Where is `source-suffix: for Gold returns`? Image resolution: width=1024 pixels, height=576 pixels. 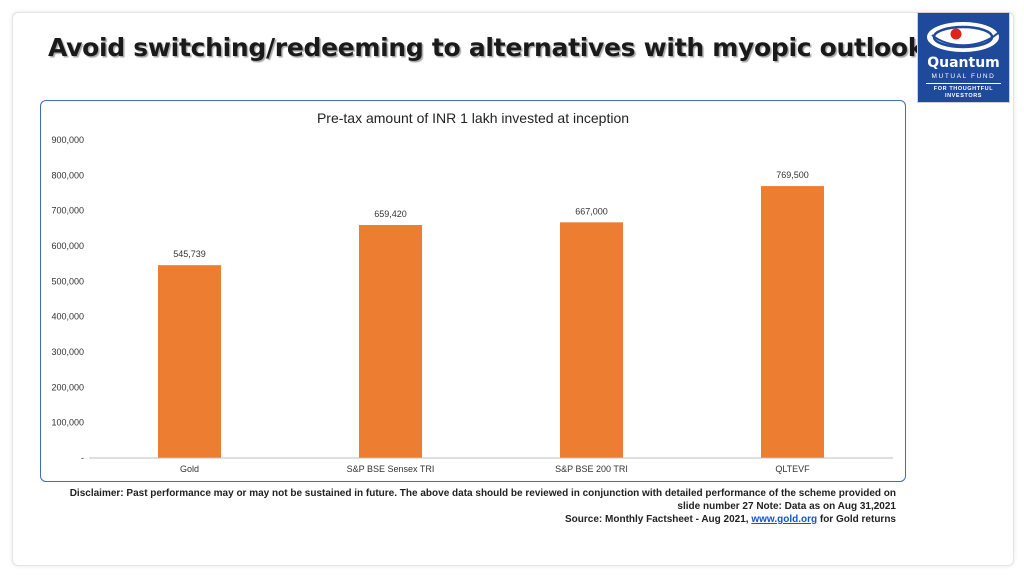 source-suffix: for Gold returns is located at coordinates (856, 519).